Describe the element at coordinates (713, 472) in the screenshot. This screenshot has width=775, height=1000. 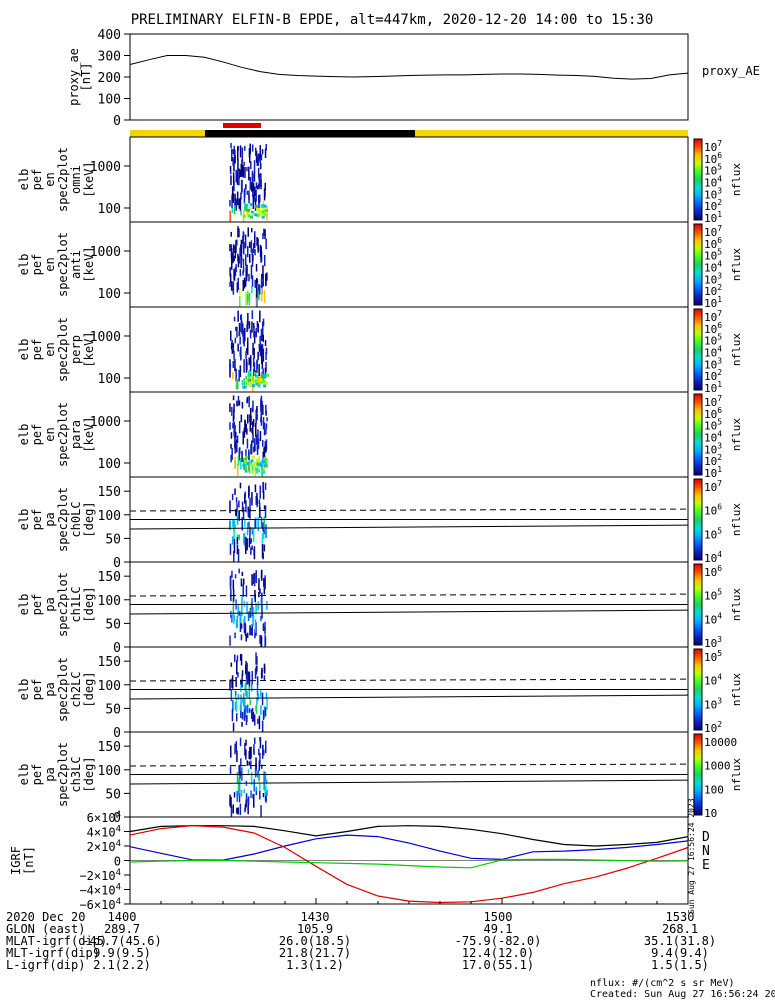
I see `spec_para-cbar-label: 101` at that location.